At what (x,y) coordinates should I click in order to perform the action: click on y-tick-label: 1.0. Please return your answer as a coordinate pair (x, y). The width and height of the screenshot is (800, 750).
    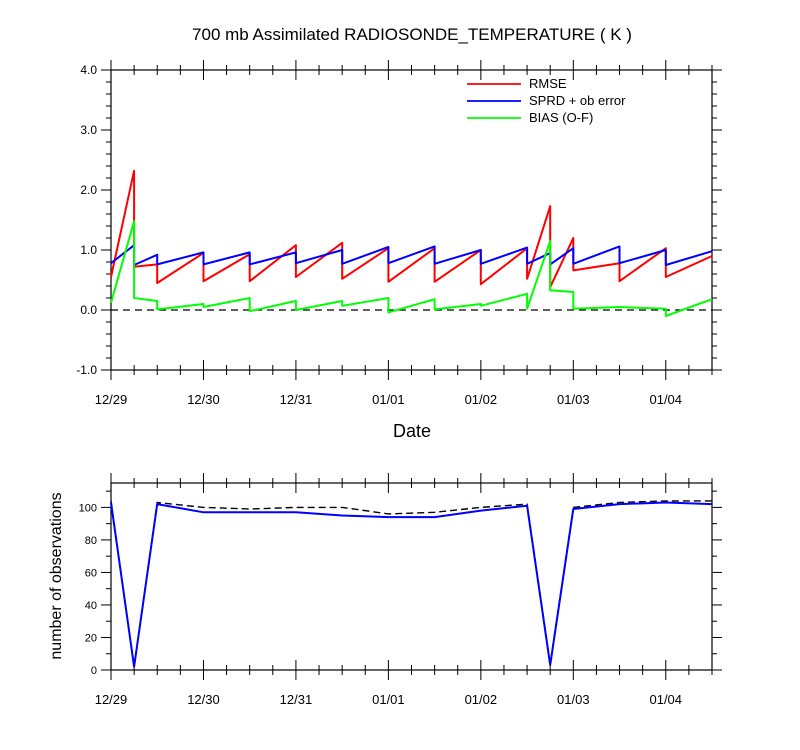
    Looking at the image, I should click on (88, 250).